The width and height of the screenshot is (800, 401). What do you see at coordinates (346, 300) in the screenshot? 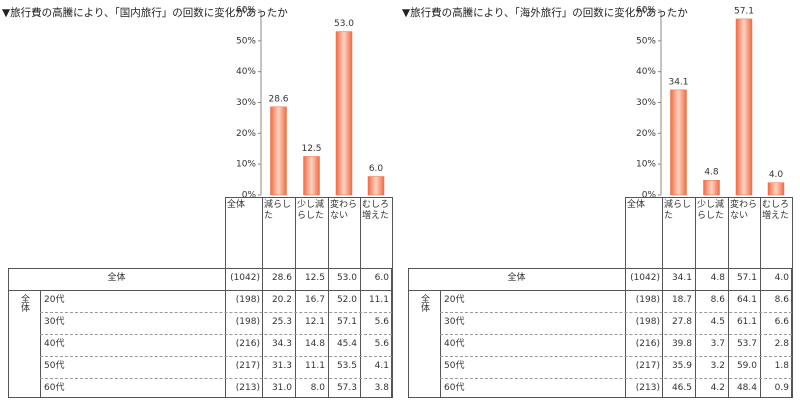
I see `cell: 52.0` at bounding box center [346, 300].